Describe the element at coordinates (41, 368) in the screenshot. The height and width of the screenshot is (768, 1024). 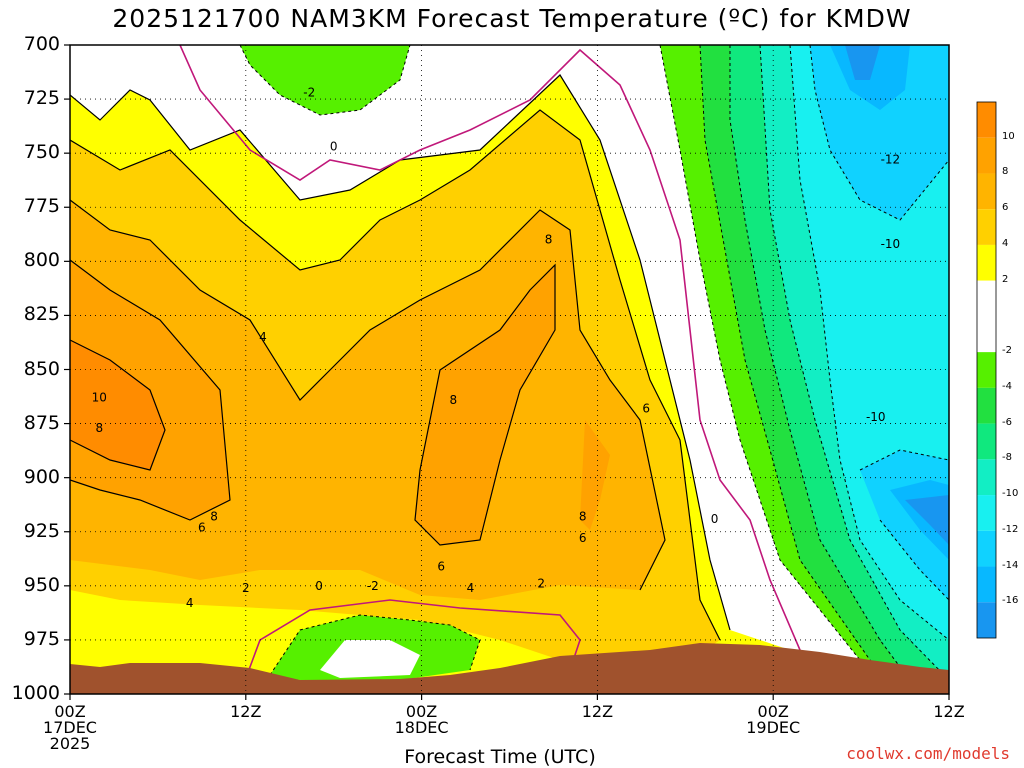
I see `y-tick-label: 850` at that location.